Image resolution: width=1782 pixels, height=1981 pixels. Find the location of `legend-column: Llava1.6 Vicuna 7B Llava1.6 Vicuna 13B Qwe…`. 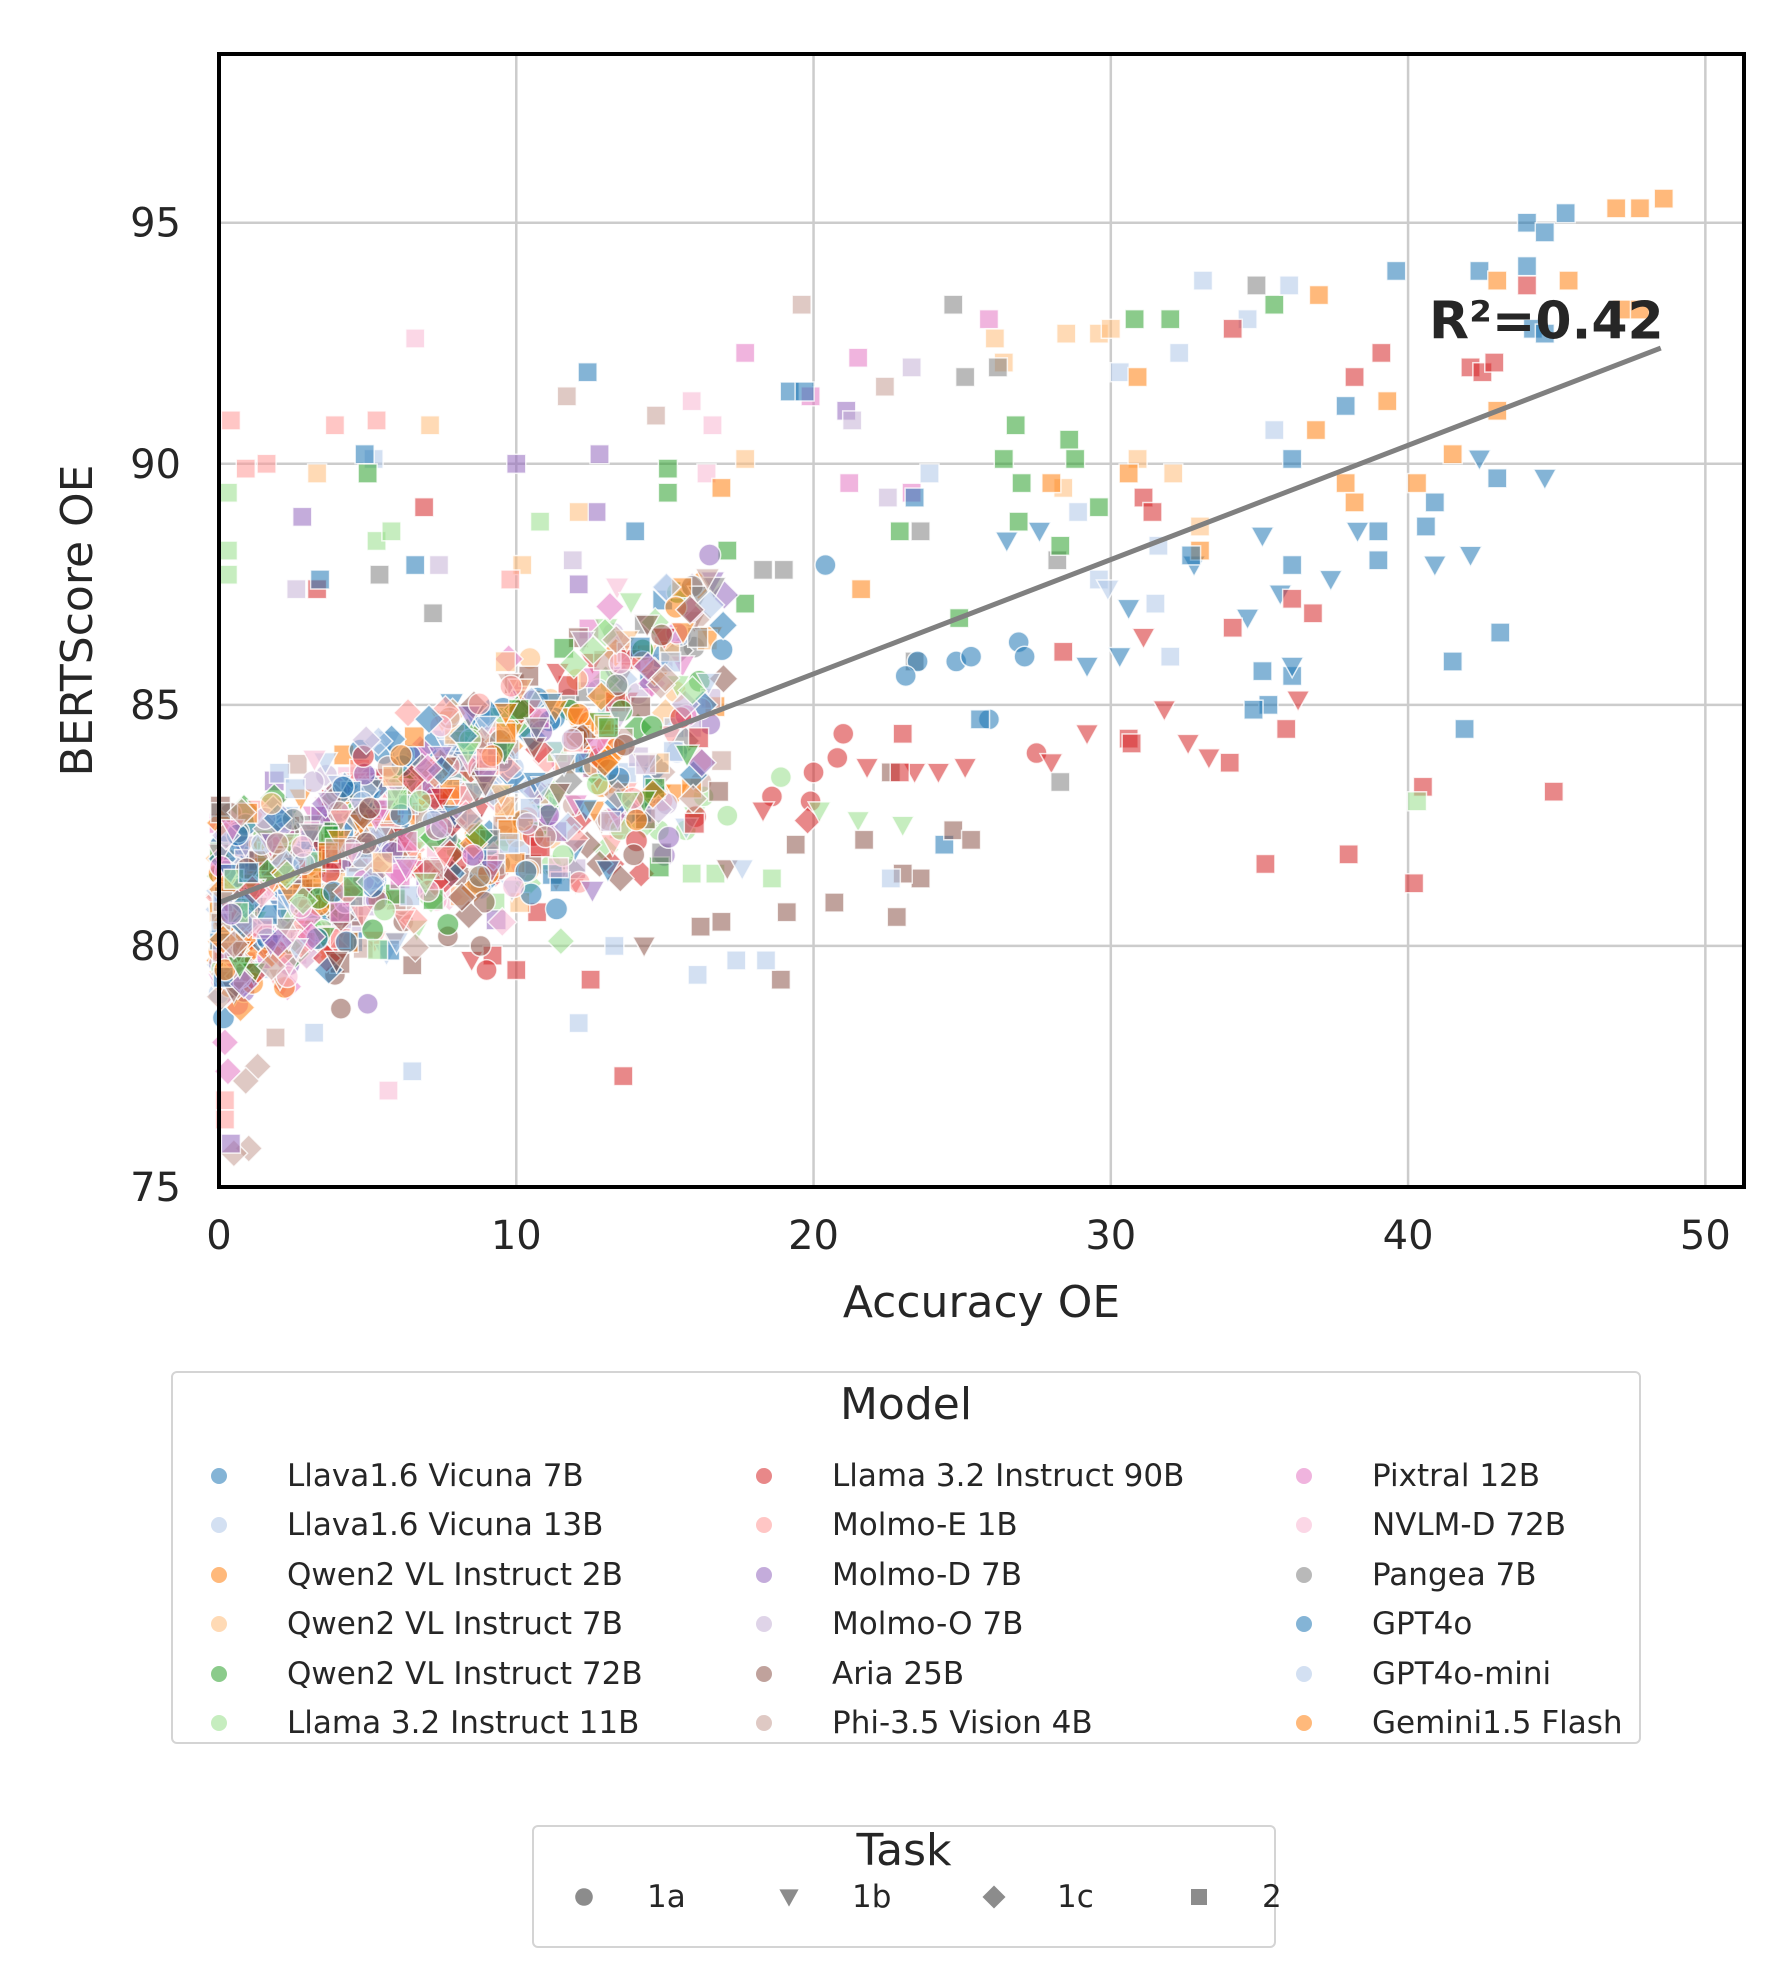

legend-column: Llava1.6 Vicuna 7B Llava1.6 Vicuna 13B Qwe… is located at coordinates (408, 1599).